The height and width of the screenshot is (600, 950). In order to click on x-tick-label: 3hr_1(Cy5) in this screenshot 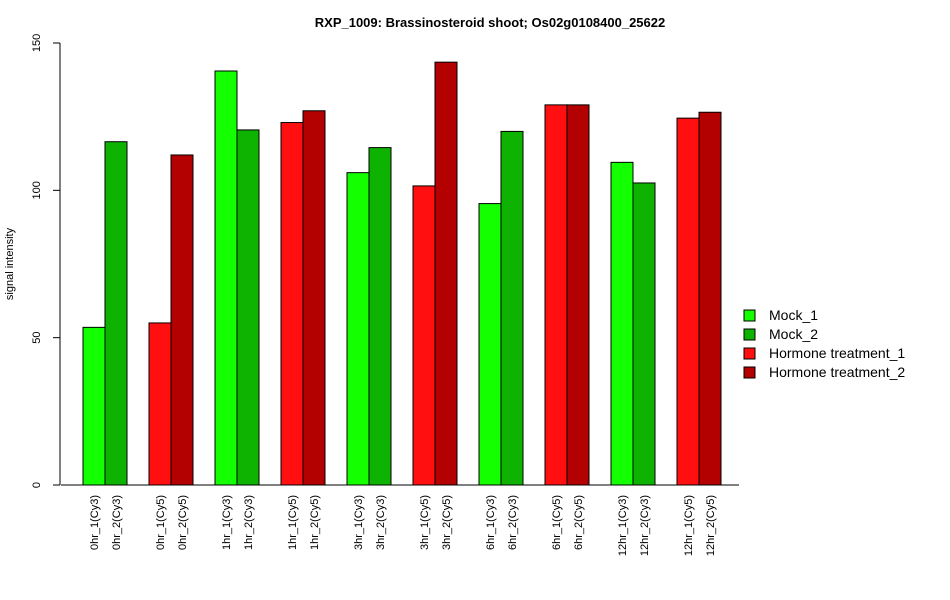, I will do `click(425, 522)`.